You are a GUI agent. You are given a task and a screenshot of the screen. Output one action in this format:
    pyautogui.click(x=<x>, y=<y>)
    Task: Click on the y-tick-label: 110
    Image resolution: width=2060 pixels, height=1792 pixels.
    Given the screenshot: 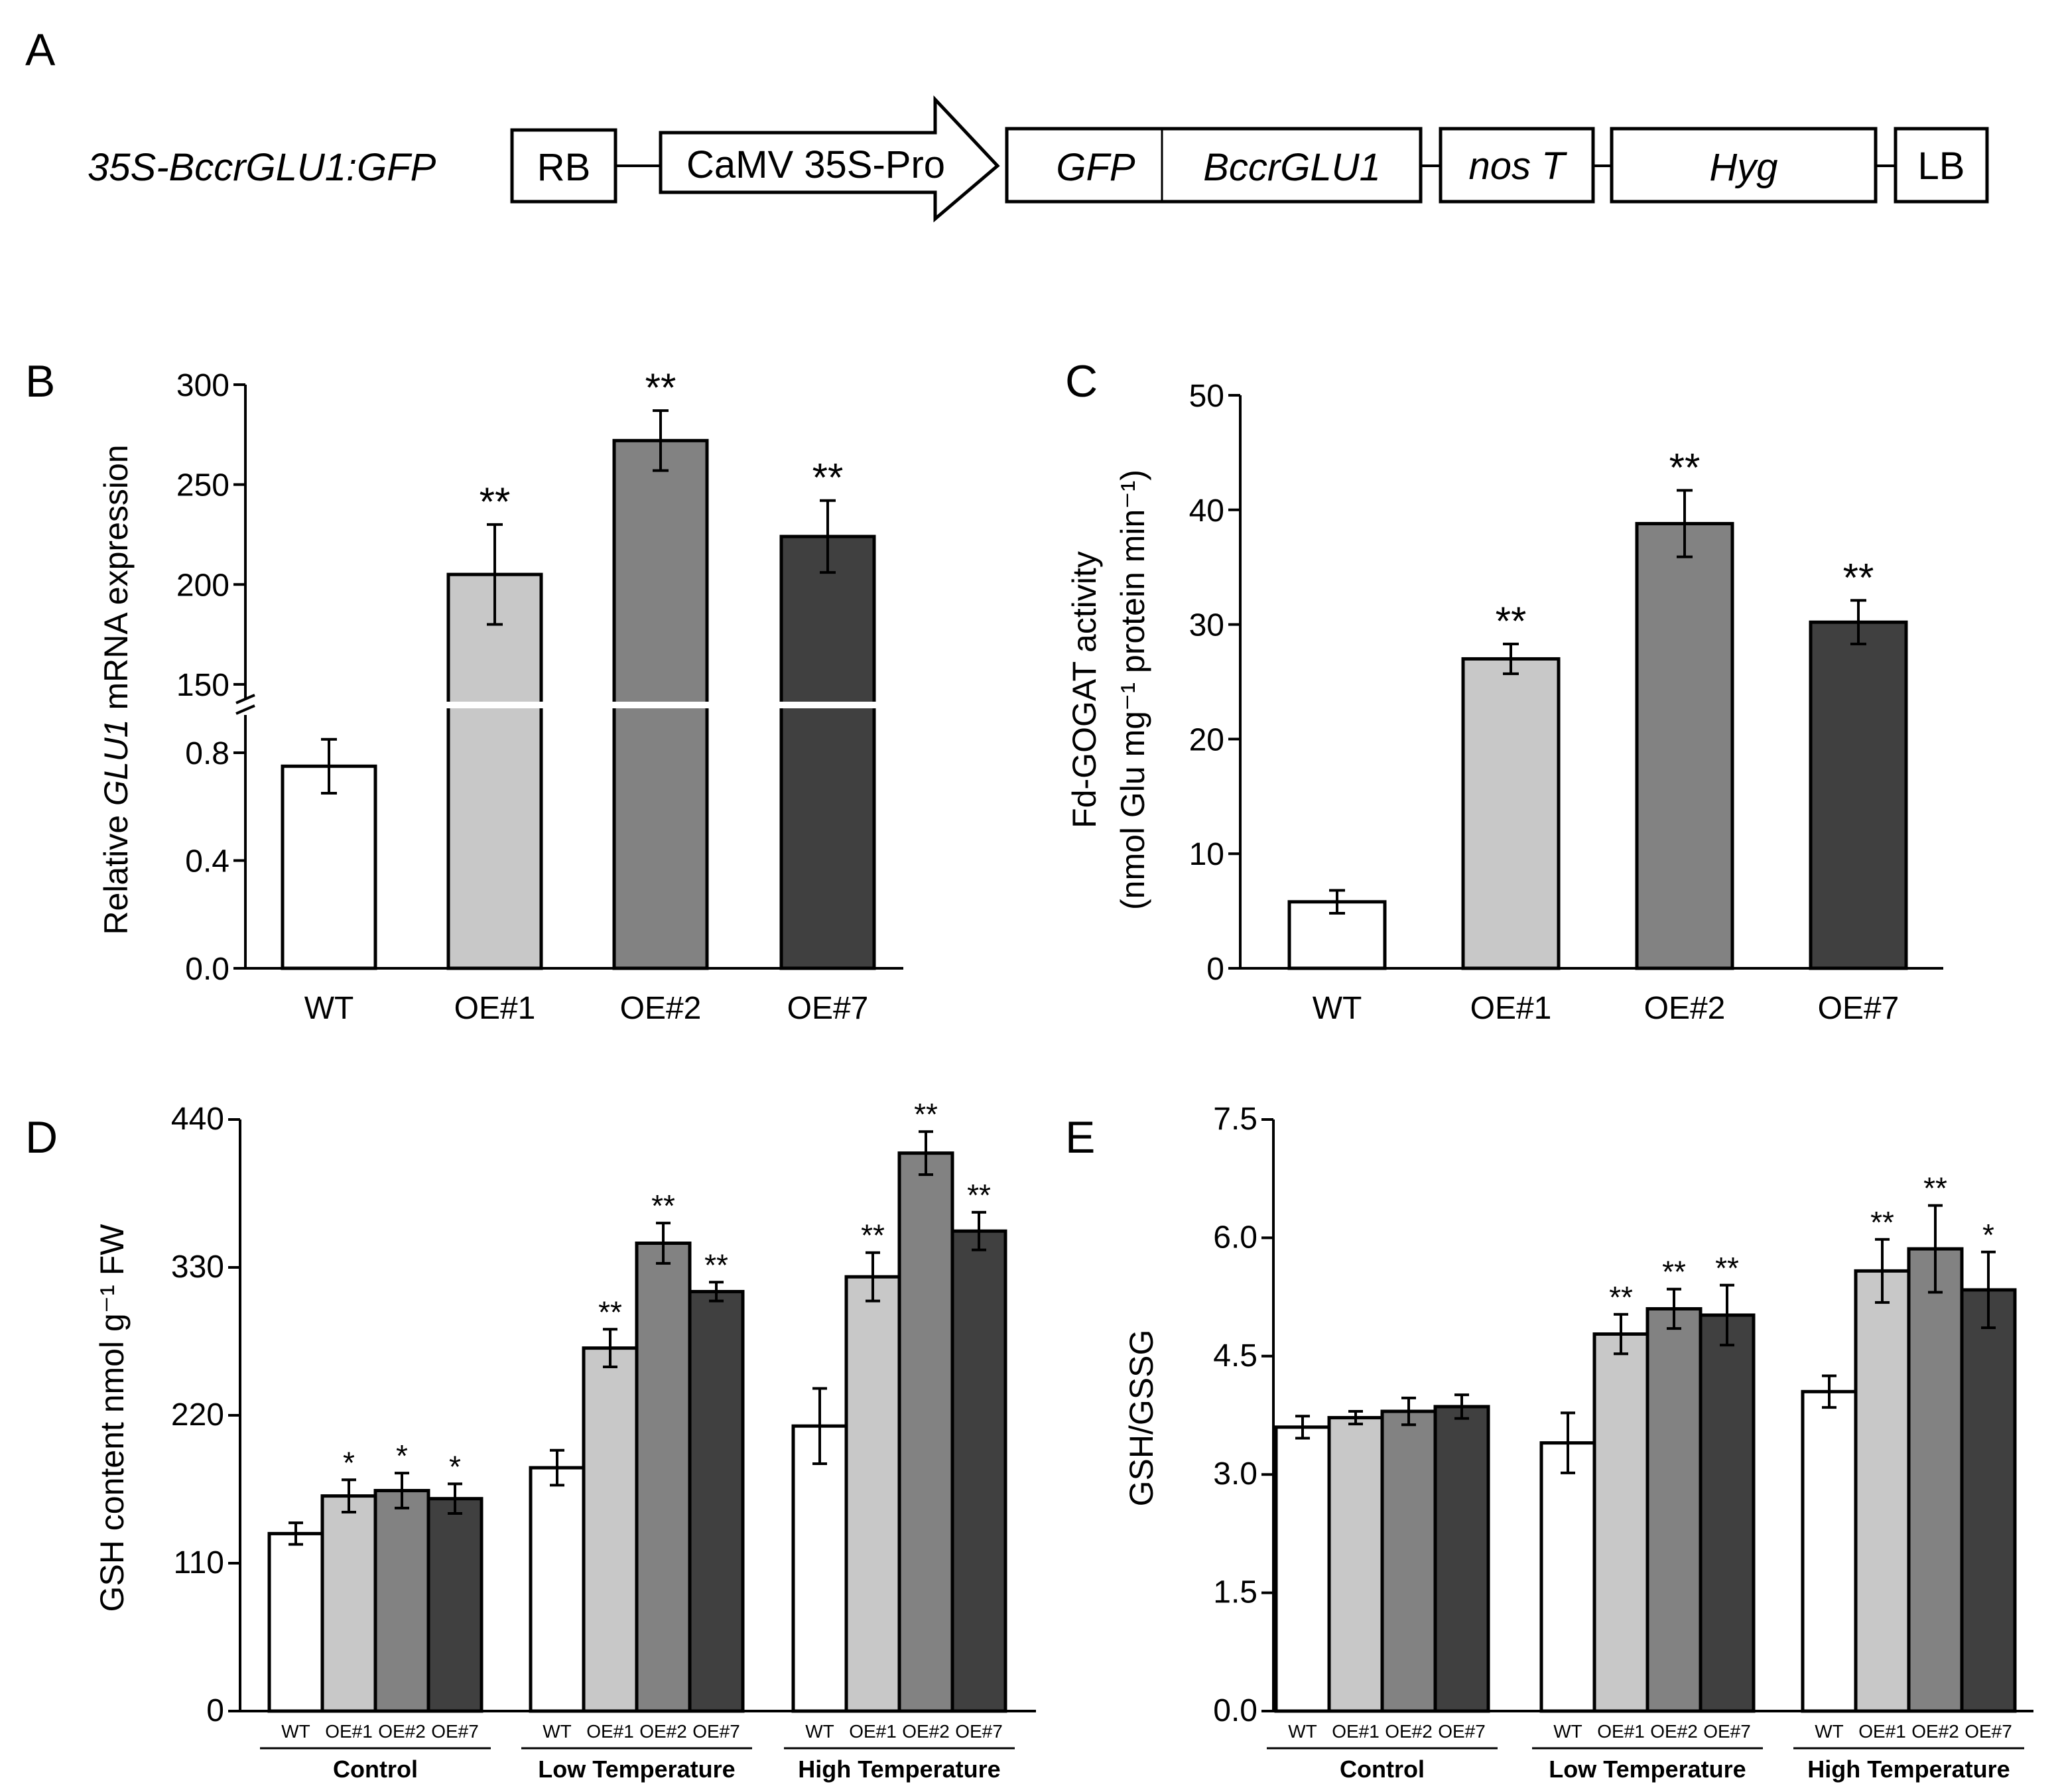 What is the action you would take?
    pyautogui.click(x=198, y=1562)
    